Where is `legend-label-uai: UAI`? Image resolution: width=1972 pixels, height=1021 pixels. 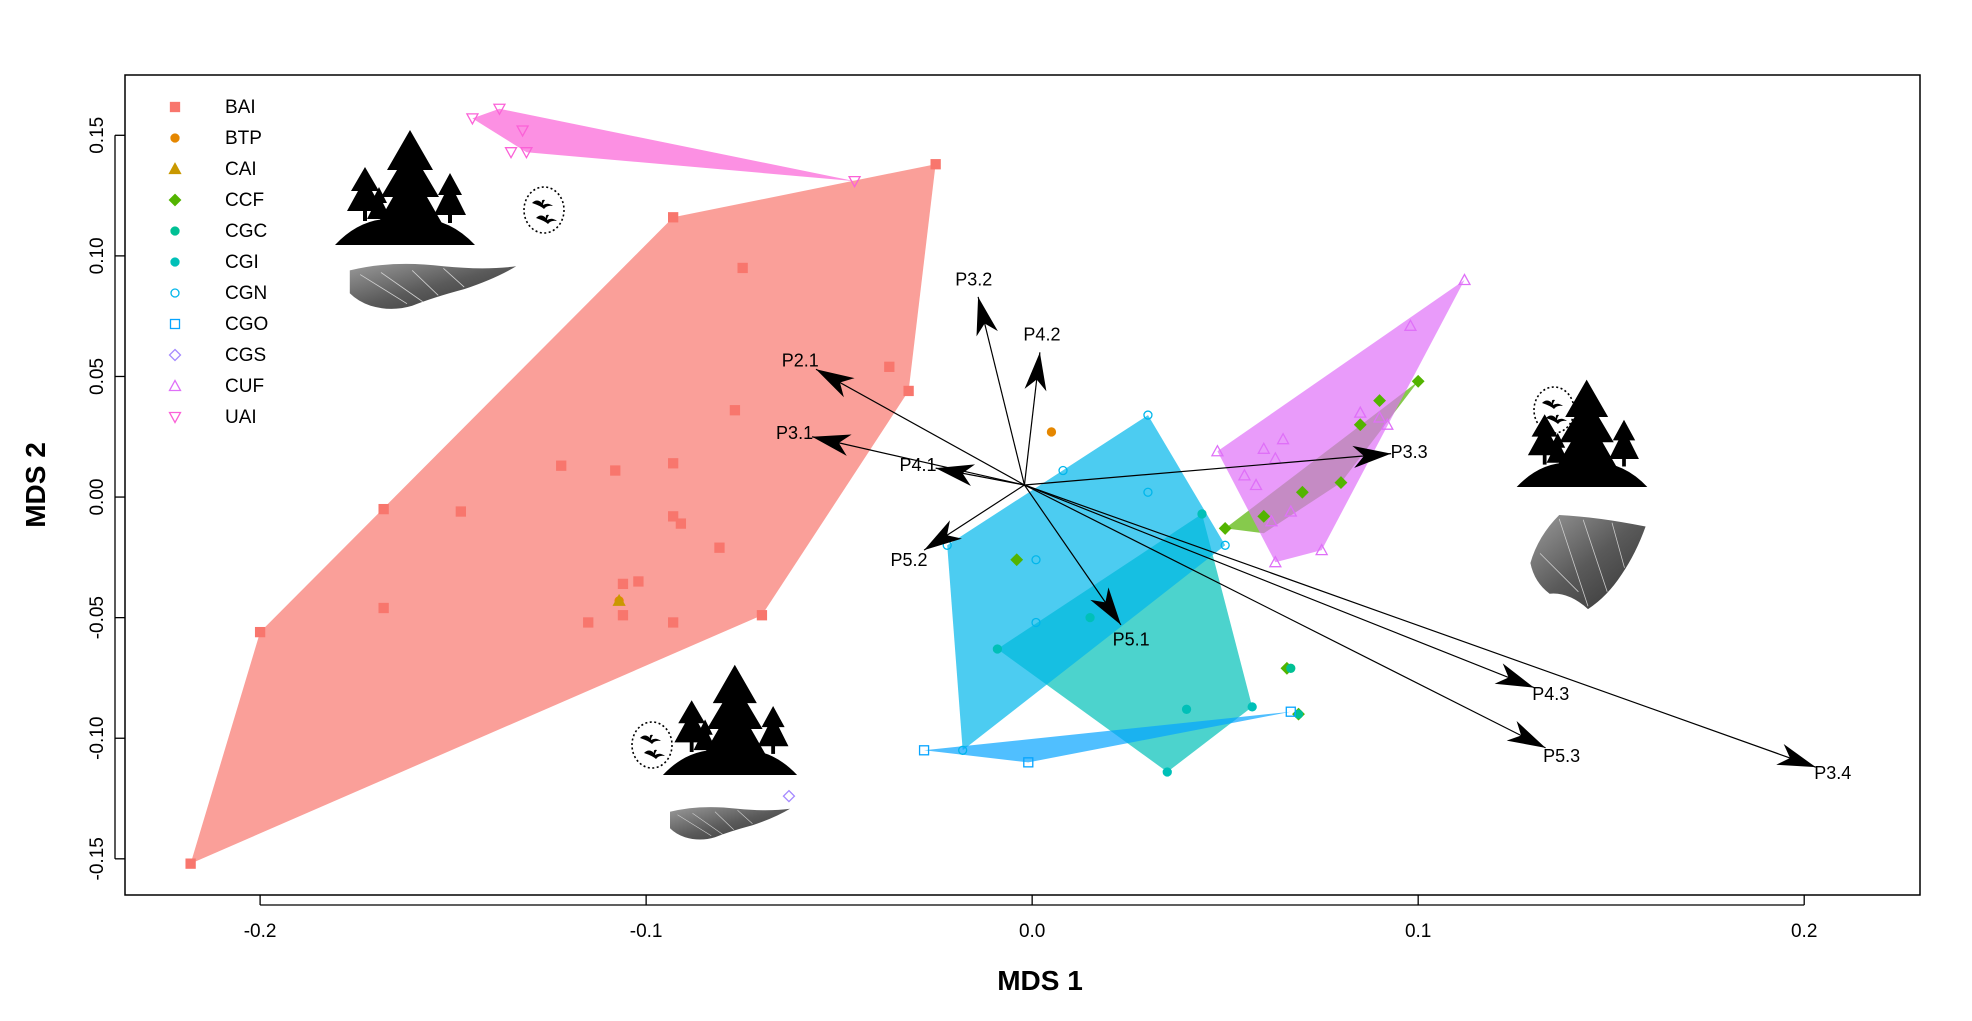
legend-label-uai: UAI is located at coordinates (241, 417).